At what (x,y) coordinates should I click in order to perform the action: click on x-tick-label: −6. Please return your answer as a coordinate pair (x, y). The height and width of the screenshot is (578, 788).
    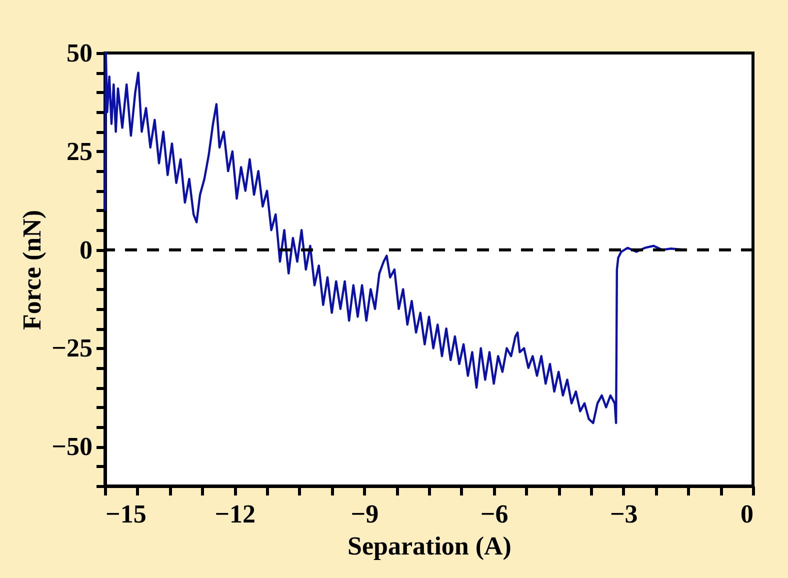
    Looking at the image, I should click on (494, 514).